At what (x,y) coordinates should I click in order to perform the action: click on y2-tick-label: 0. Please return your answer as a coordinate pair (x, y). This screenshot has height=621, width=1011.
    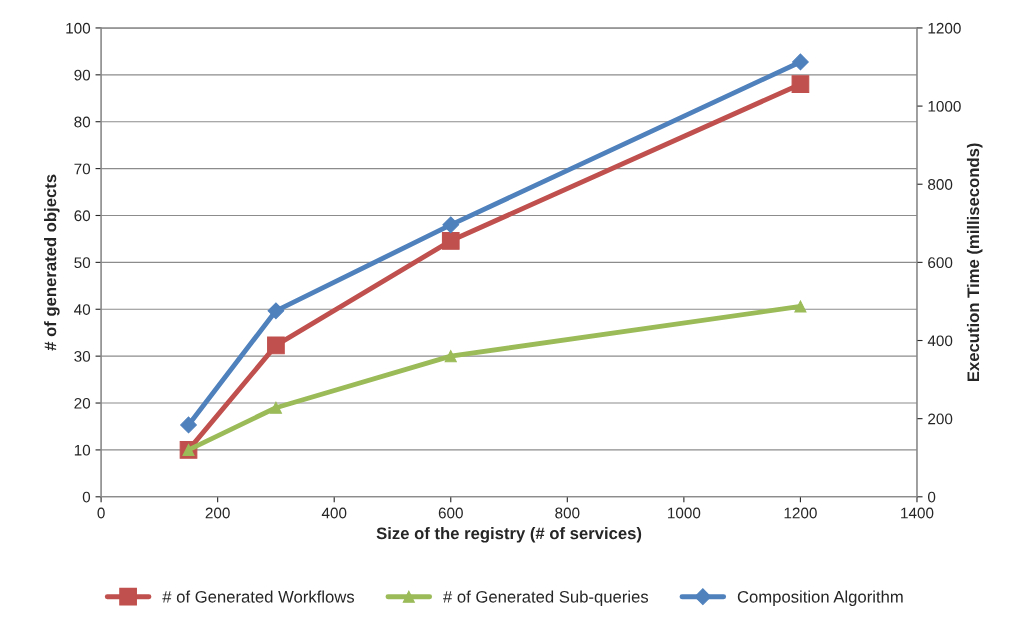
    Looking at the image, I should click on (931, 497).